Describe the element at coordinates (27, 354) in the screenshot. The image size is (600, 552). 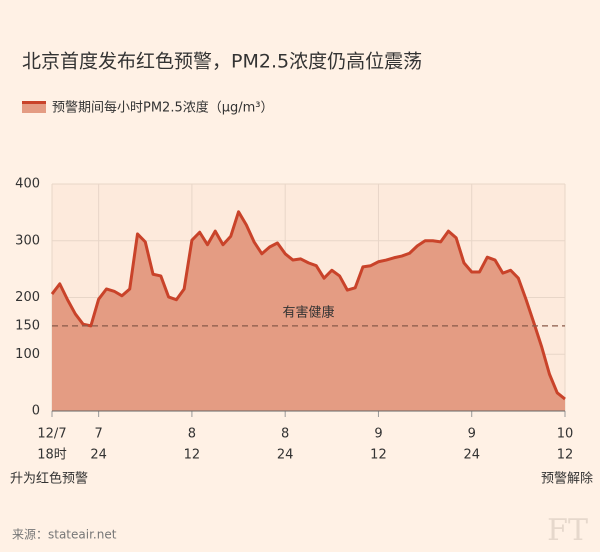
I see `y-tick-label: 100` at that location.